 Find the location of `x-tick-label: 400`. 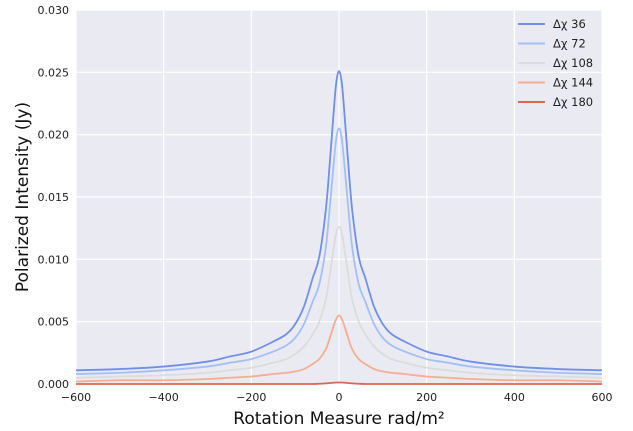

x-tick-label: 400 is located at coordinates (514, 397).